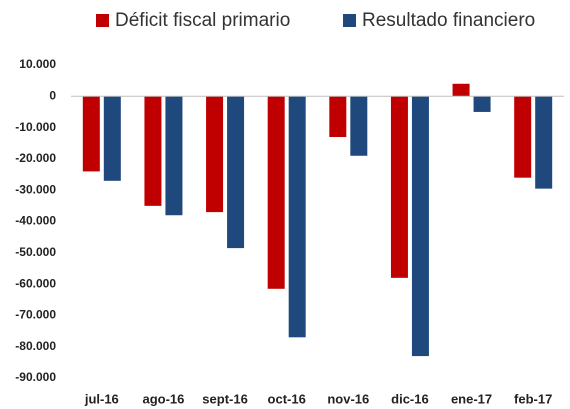 This screenshot has width=570, height=409. I want to click on y-tick-label: -10.000, so click(35, 127).